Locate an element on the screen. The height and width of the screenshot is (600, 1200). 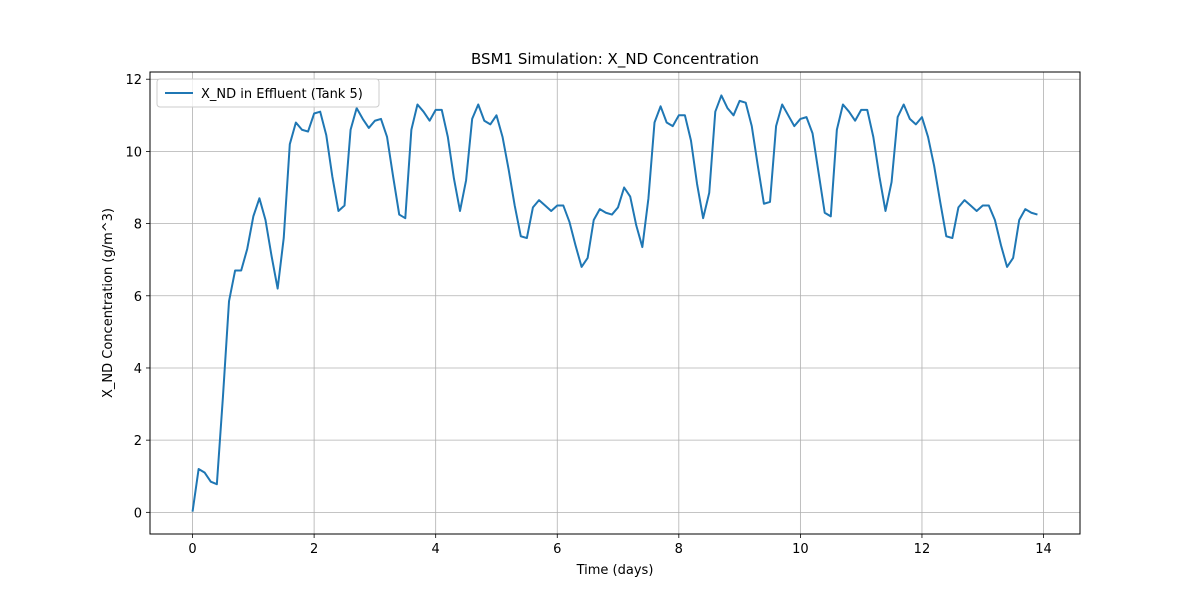
x-tick-label: 8 is located at coordinates (679, 549).